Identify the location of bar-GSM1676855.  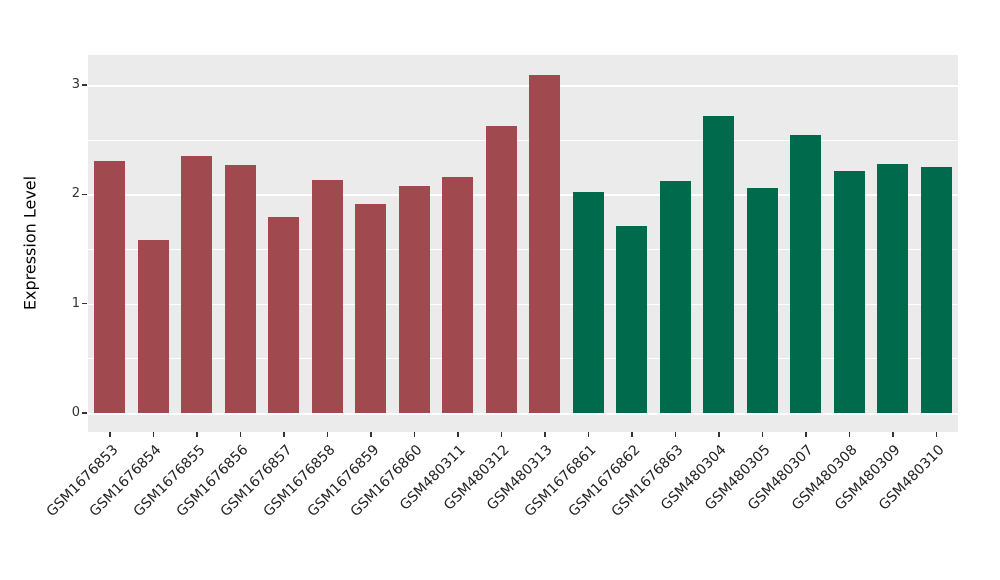
(197, 284).